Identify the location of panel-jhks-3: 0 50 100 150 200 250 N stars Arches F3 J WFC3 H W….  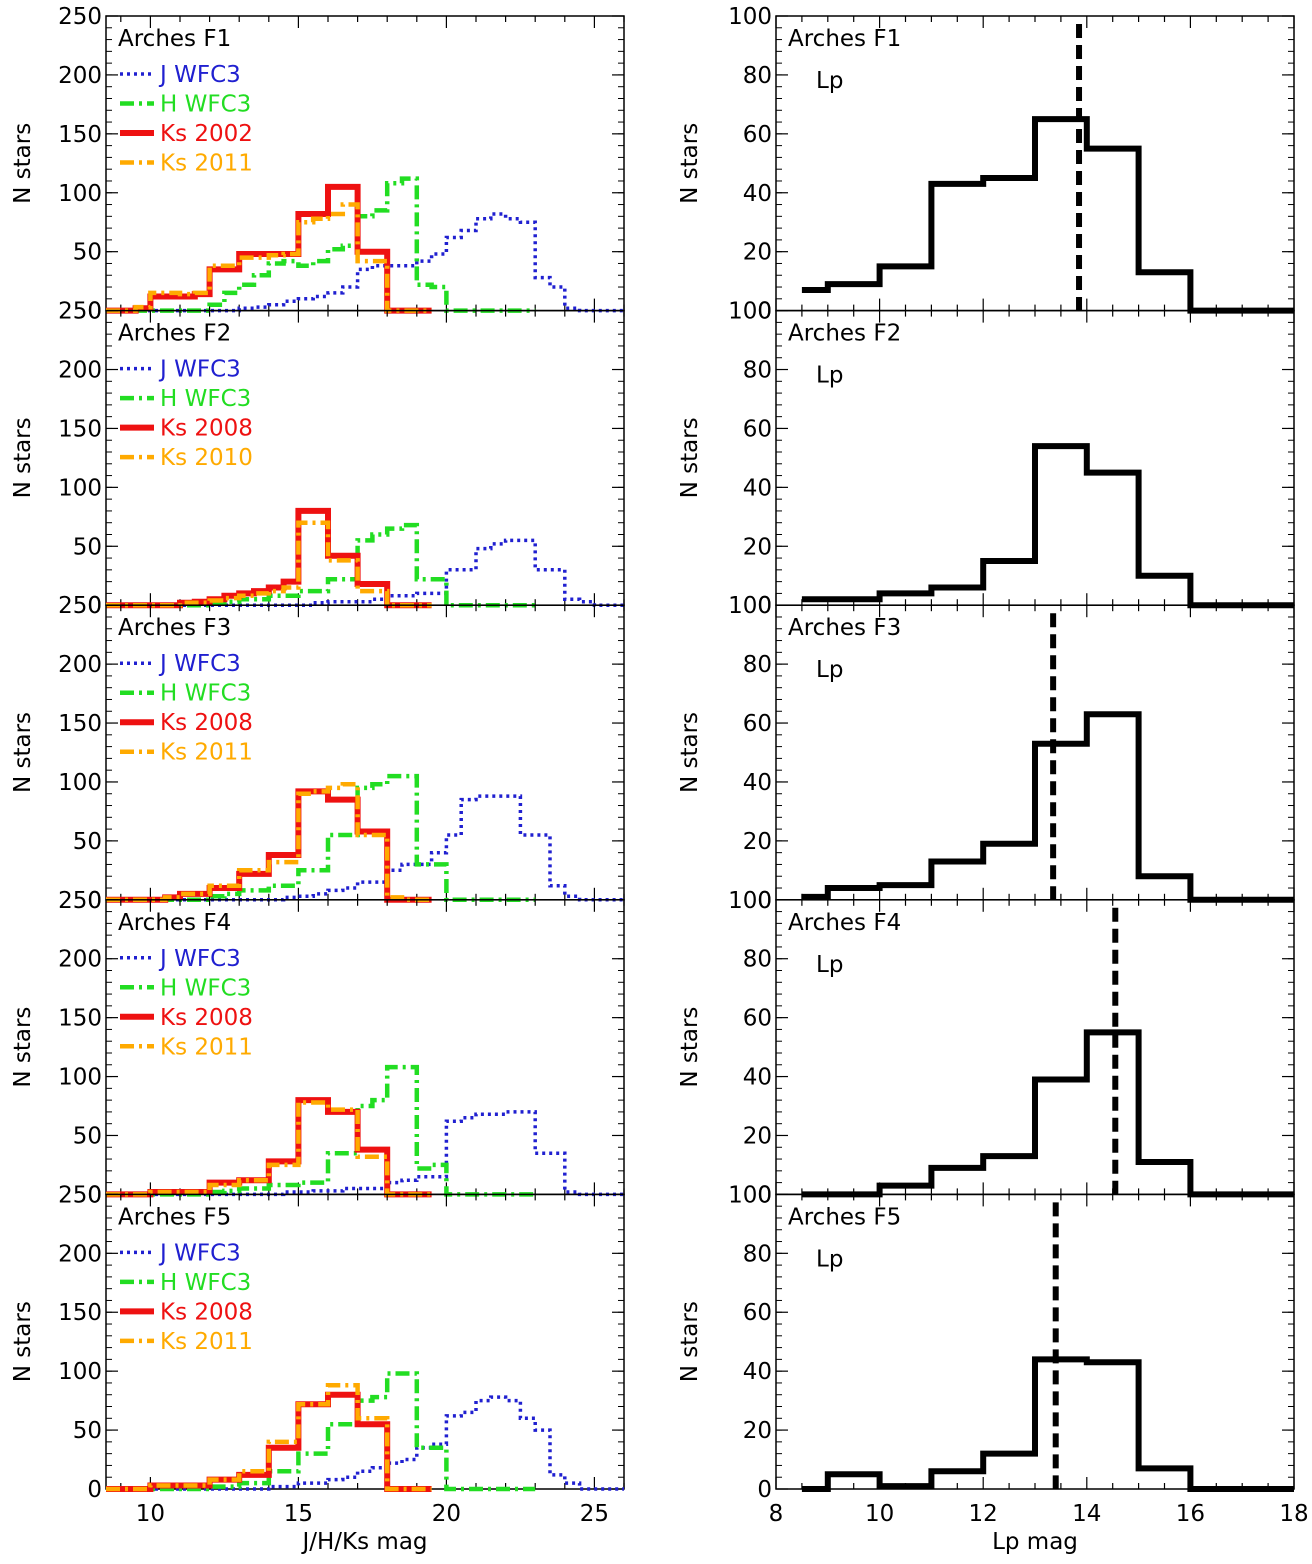
(317, 753).